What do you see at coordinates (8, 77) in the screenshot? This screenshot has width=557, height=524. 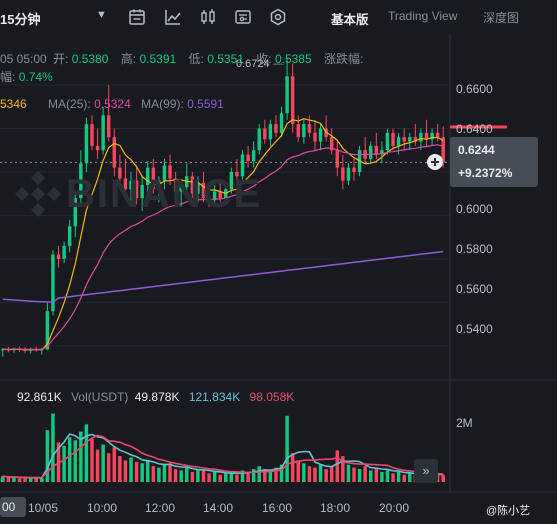 I see `amplitude-label: 幅:` at bounding box center [8, 77].